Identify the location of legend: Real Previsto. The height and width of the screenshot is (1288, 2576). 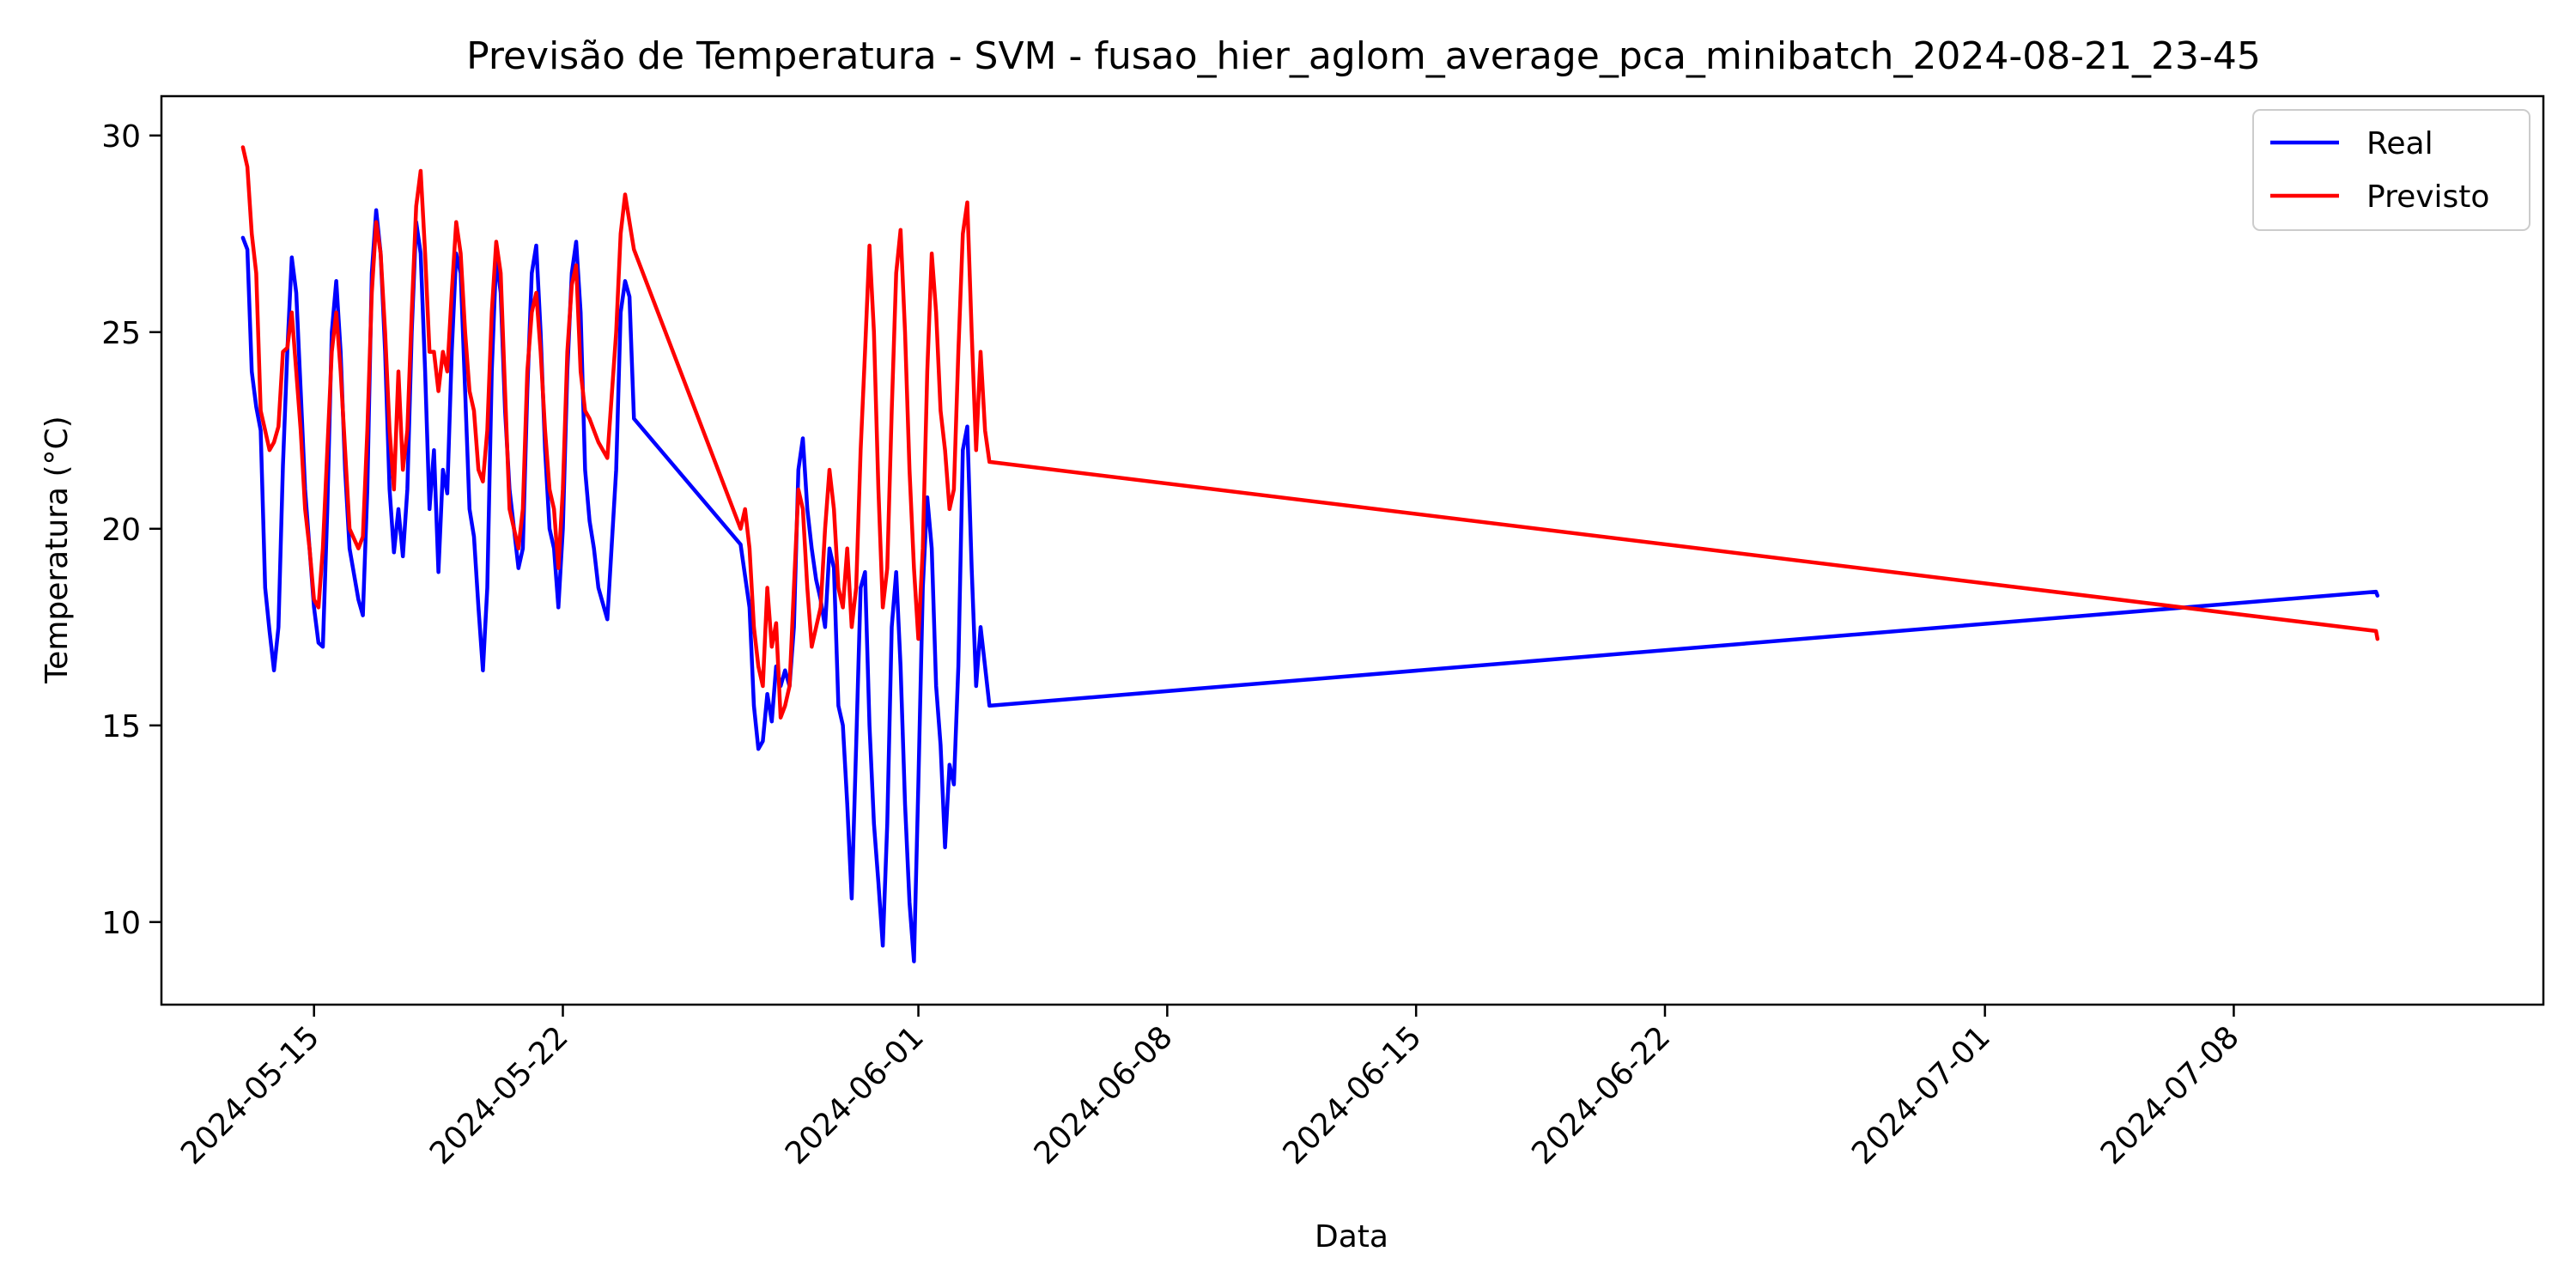
(2391, 170).